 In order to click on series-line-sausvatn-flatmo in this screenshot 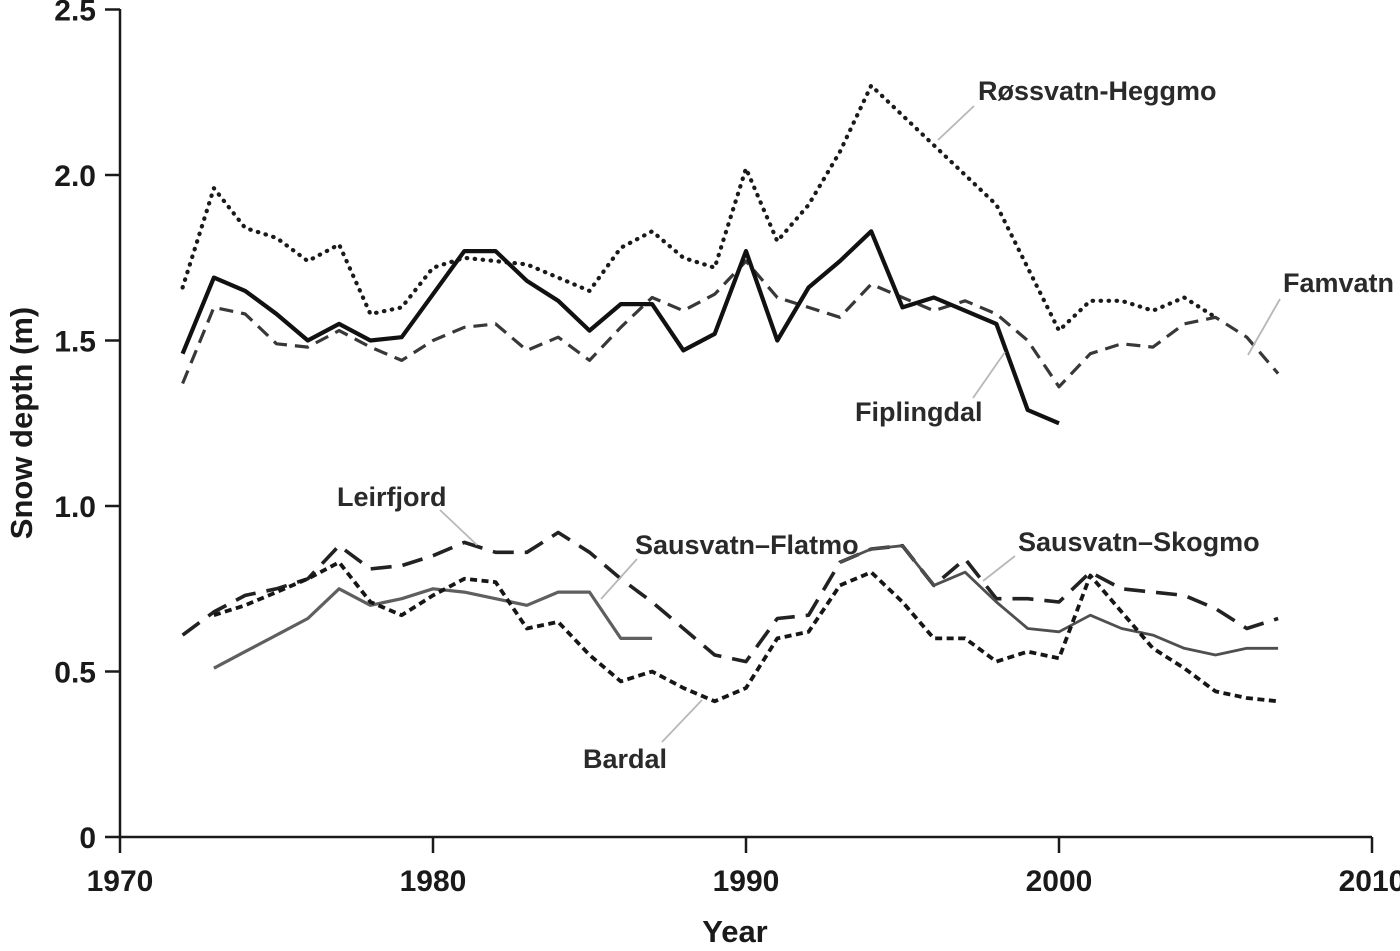, I will do `click(433, 628)`.